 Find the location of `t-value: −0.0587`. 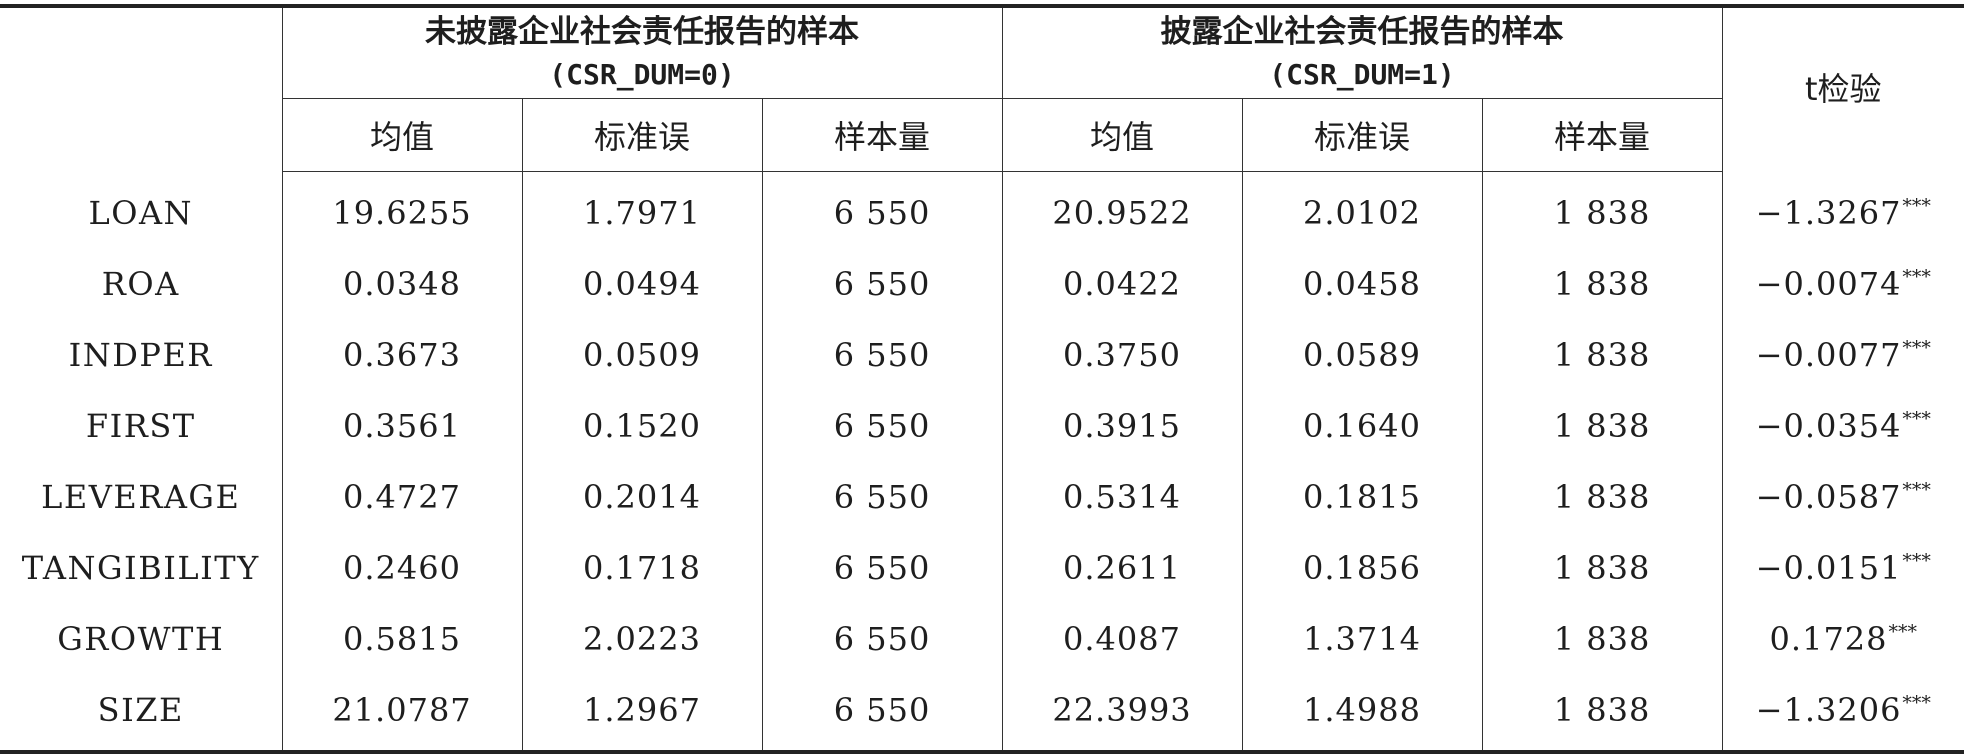

t-value: −0.0587 is located at coordinates (1828, 497).